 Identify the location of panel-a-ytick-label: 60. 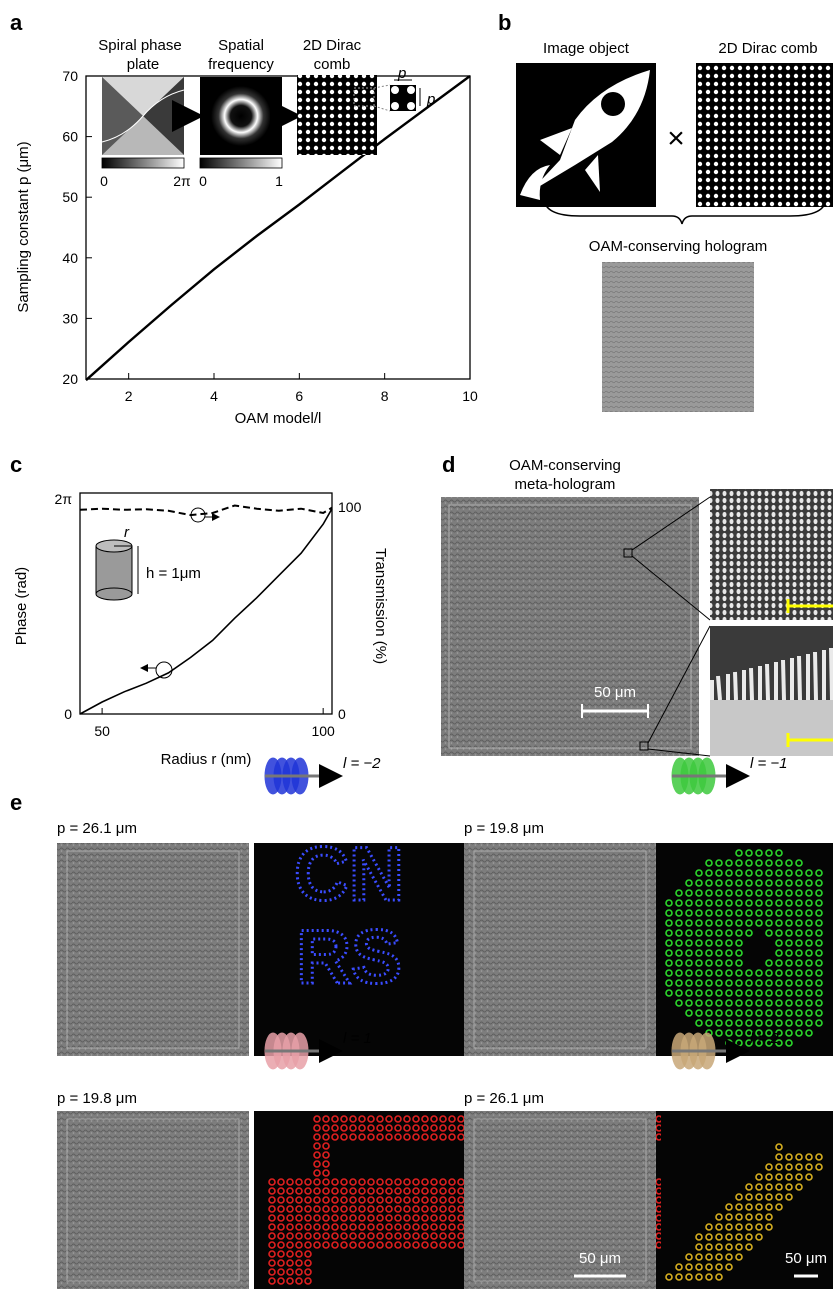
(70, 137).